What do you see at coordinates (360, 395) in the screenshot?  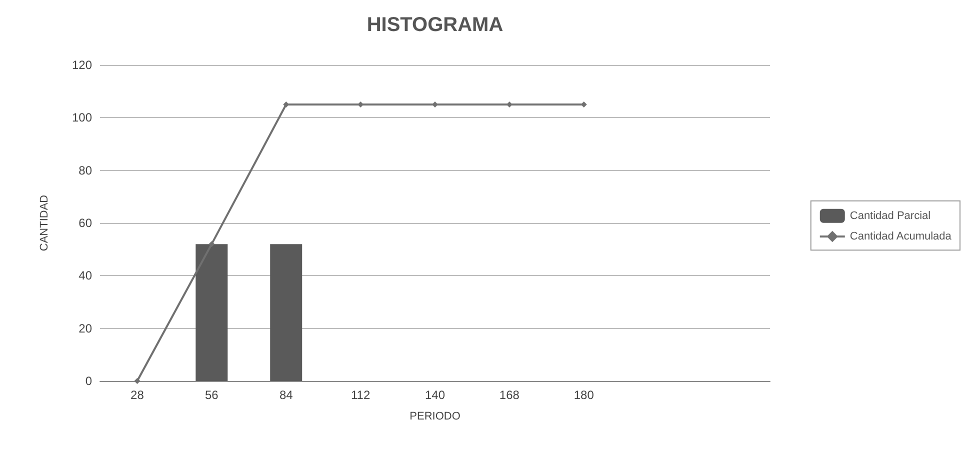 I see `x-tick-label: 112` at bounding box center [360, 395].